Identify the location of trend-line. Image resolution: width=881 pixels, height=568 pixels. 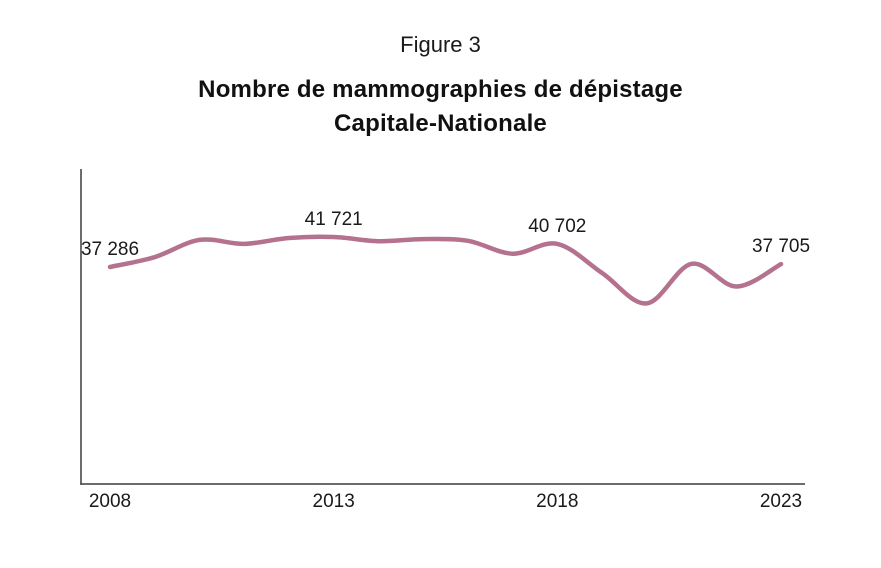
(445, 270).